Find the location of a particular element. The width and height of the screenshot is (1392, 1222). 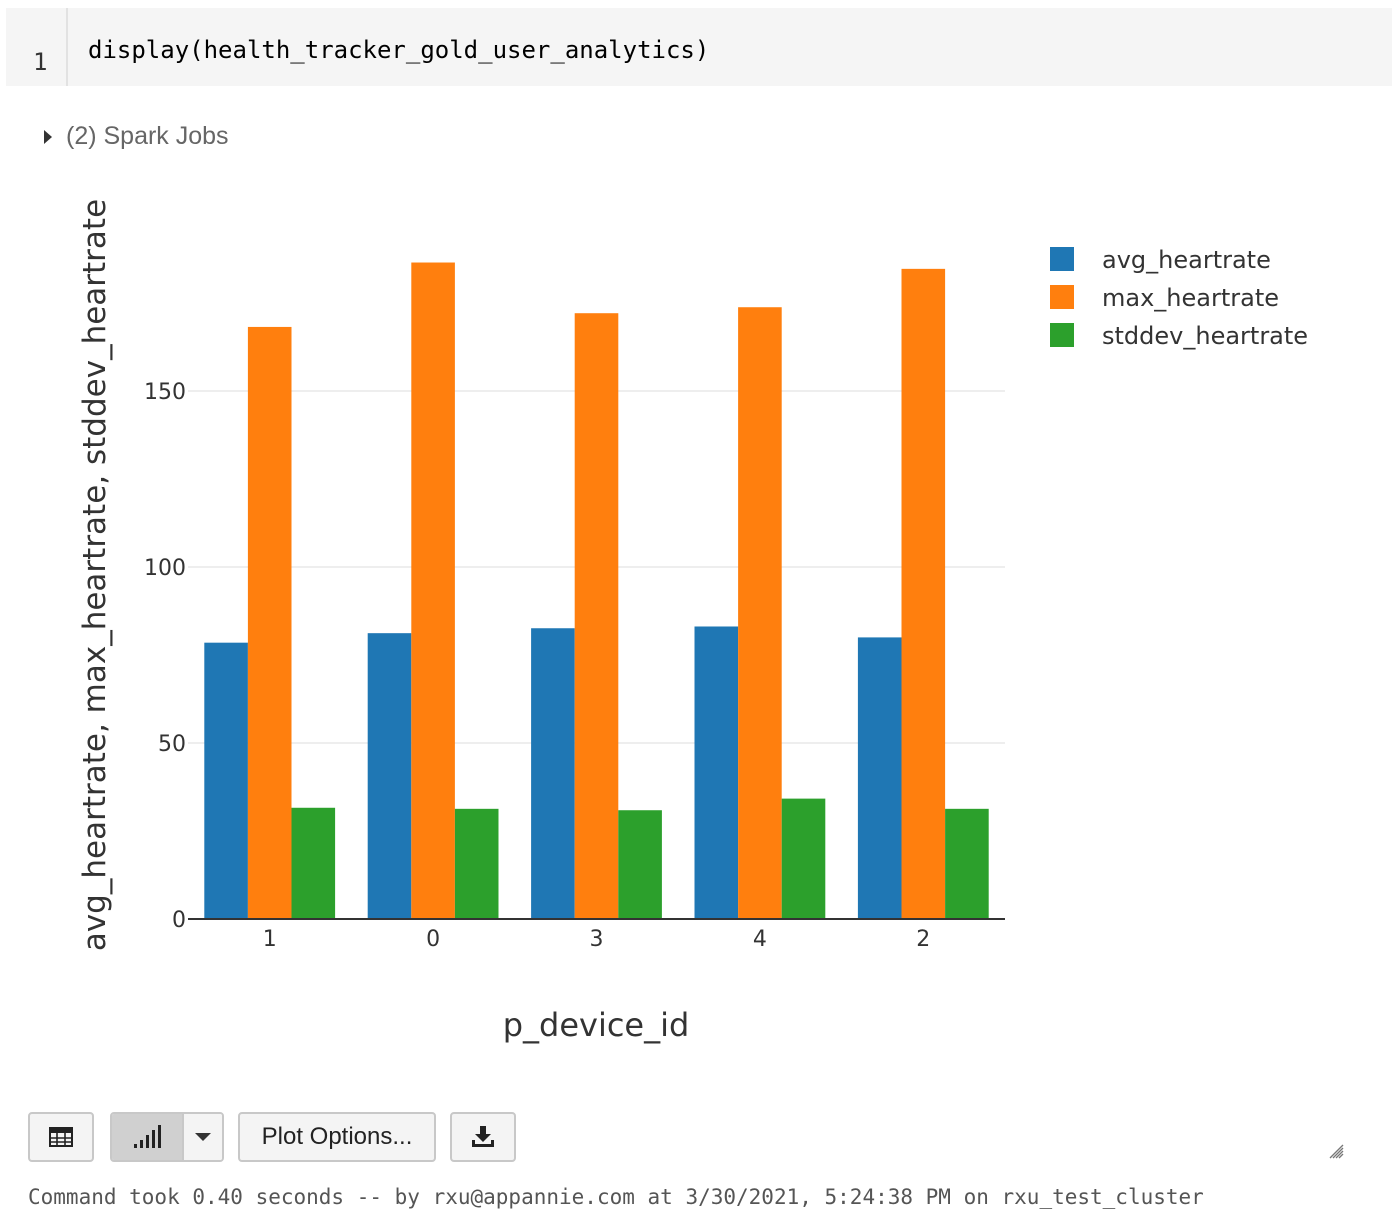

table-icon is located at coordinates (61, 1137).